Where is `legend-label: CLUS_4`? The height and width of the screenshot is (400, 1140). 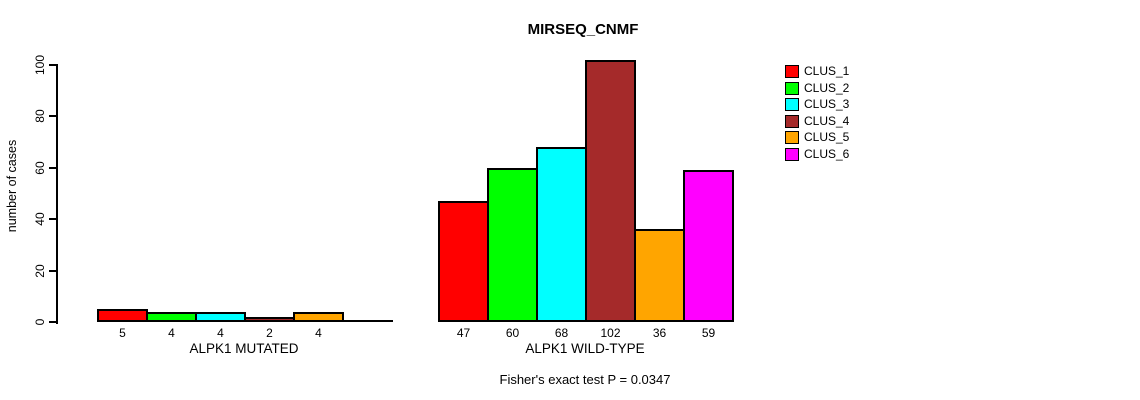
legend-label: CLUS_4 is located at coordinates (827, 121).